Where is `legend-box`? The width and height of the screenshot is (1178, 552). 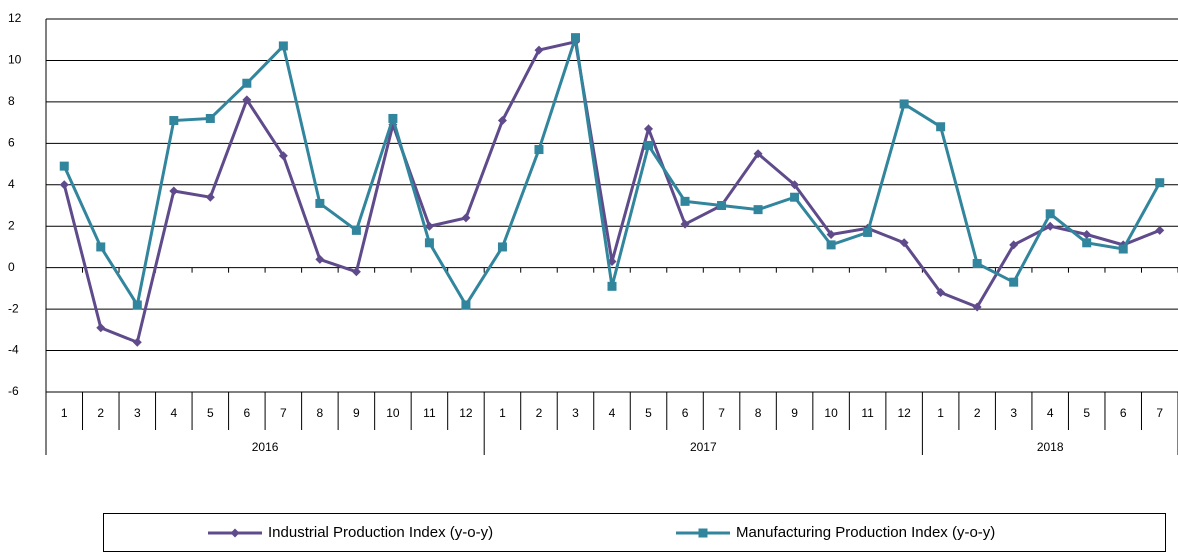
legend-box is located at coordinates (634, 532).